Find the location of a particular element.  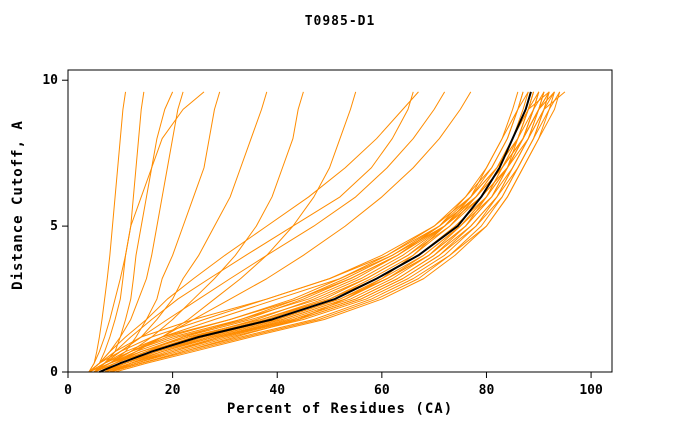

x-tick-label: 100 is located at coordinates (591, 390).